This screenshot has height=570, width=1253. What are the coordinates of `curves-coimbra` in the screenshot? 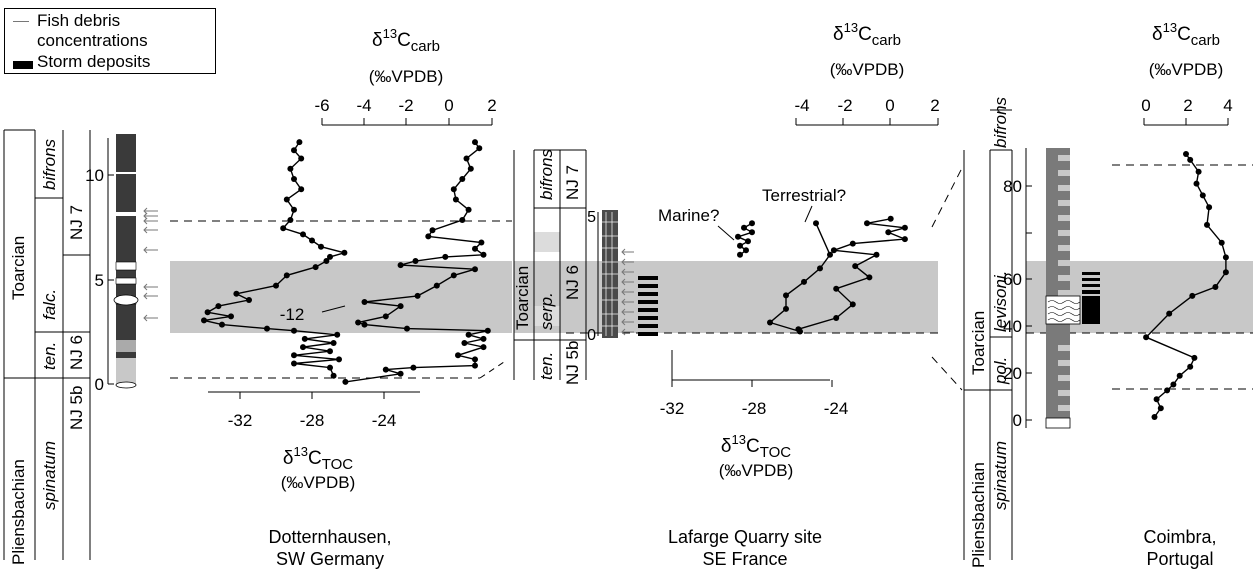 It's located at (1186, 285).